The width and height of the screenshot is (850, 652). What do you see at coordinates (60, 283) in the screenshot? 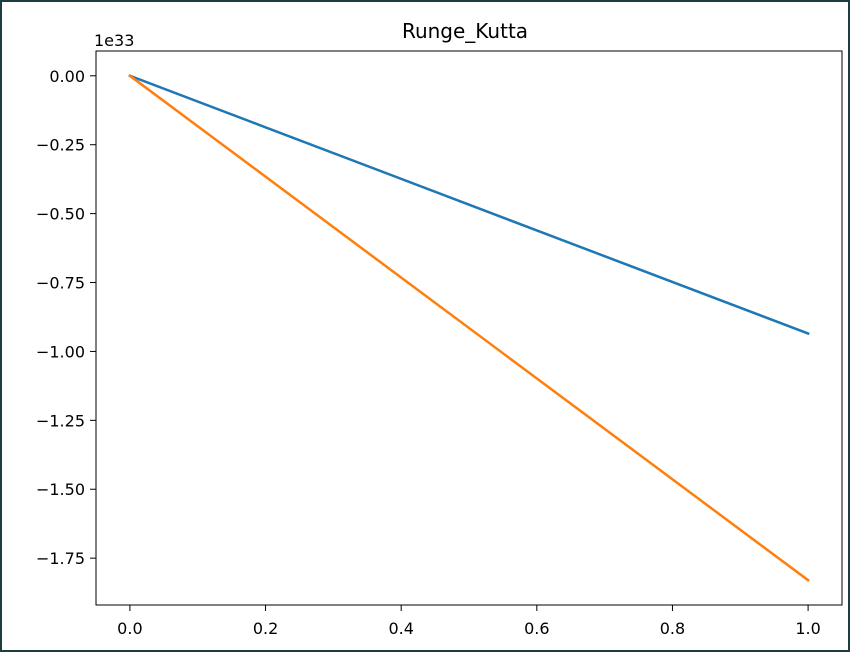
I see `y-tick-label: −0.75` at bounding box center [60, 283].